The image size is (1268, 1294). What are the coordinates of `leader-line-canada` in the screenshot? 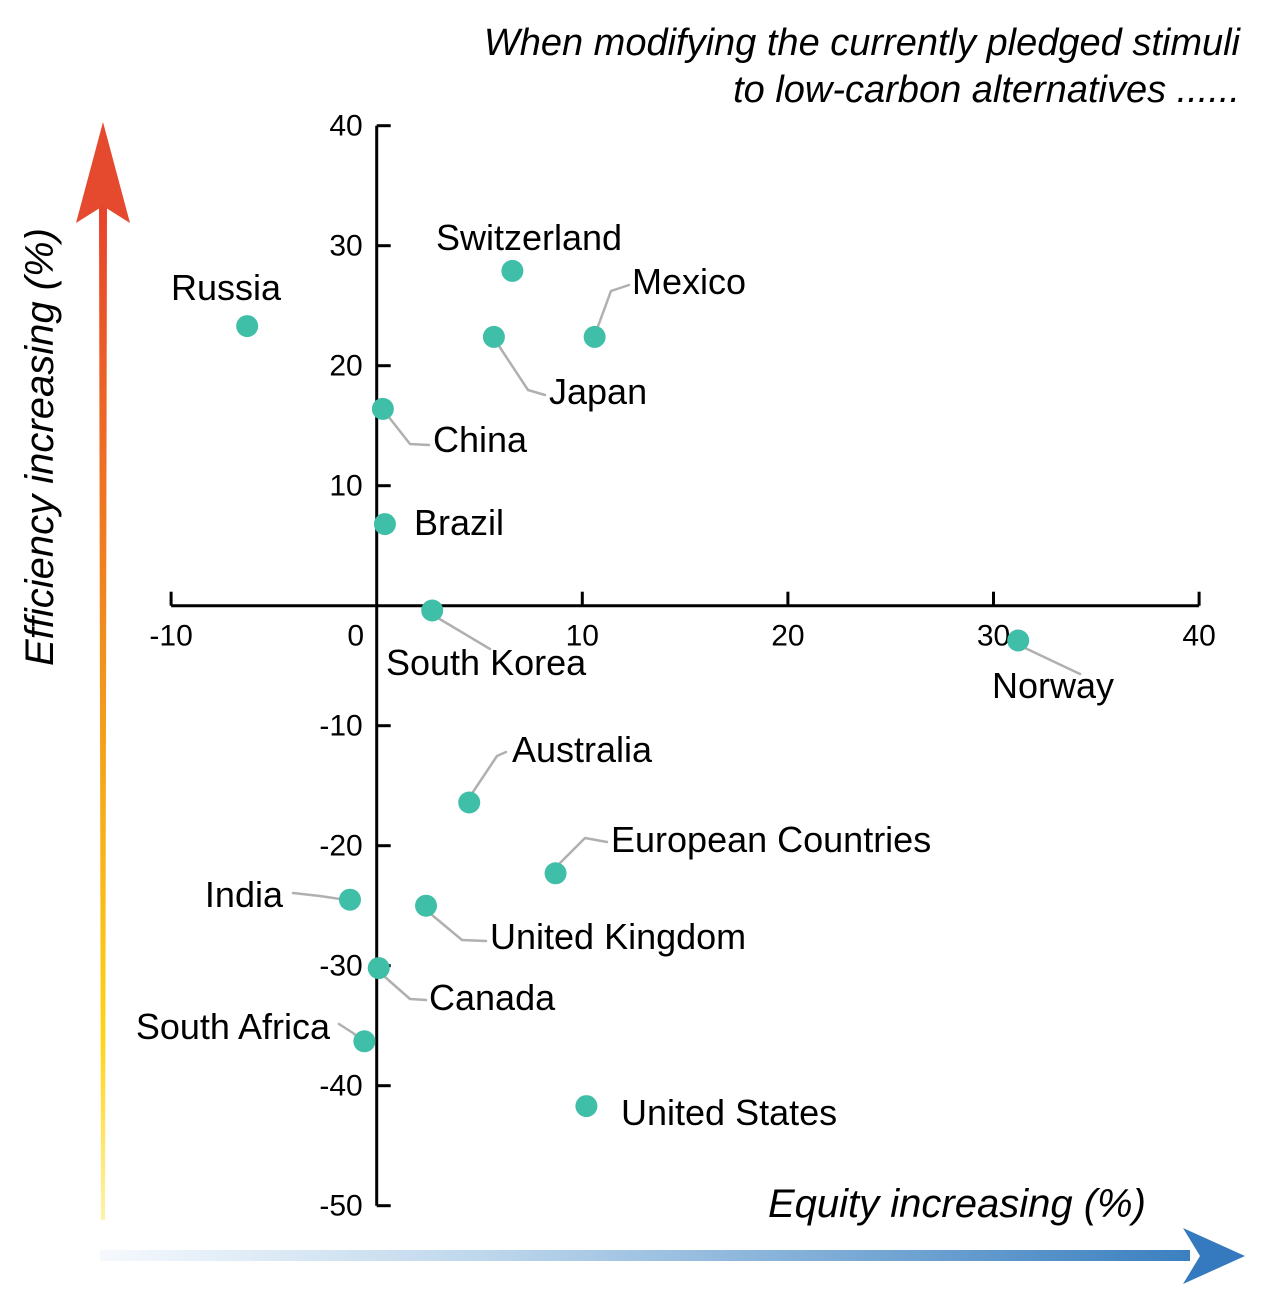 It's located at (405, 988).